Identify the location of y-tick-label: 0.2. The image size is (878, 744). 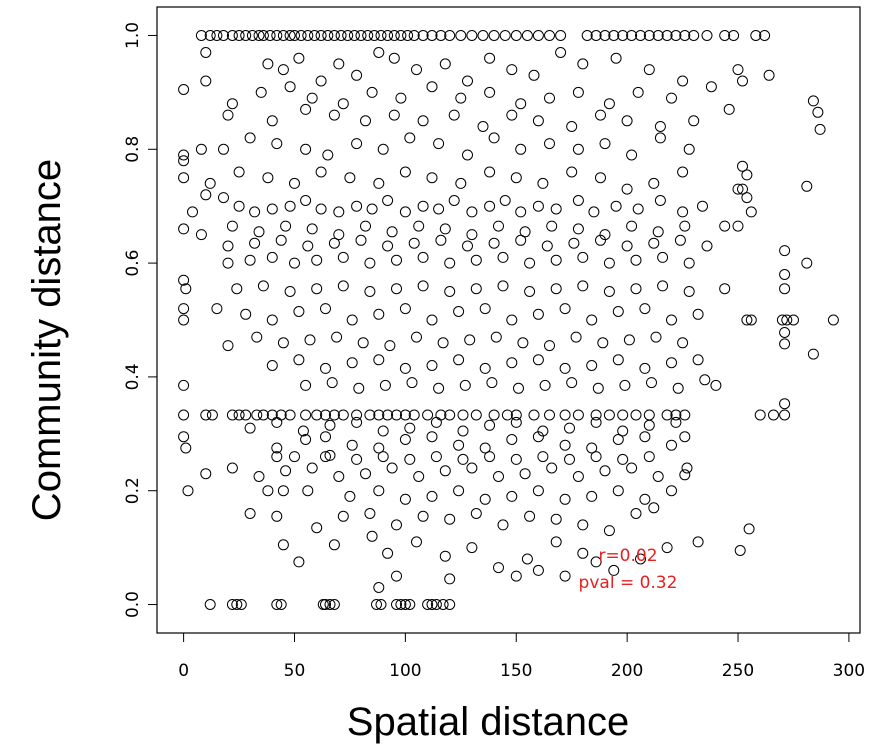
(133, 490).